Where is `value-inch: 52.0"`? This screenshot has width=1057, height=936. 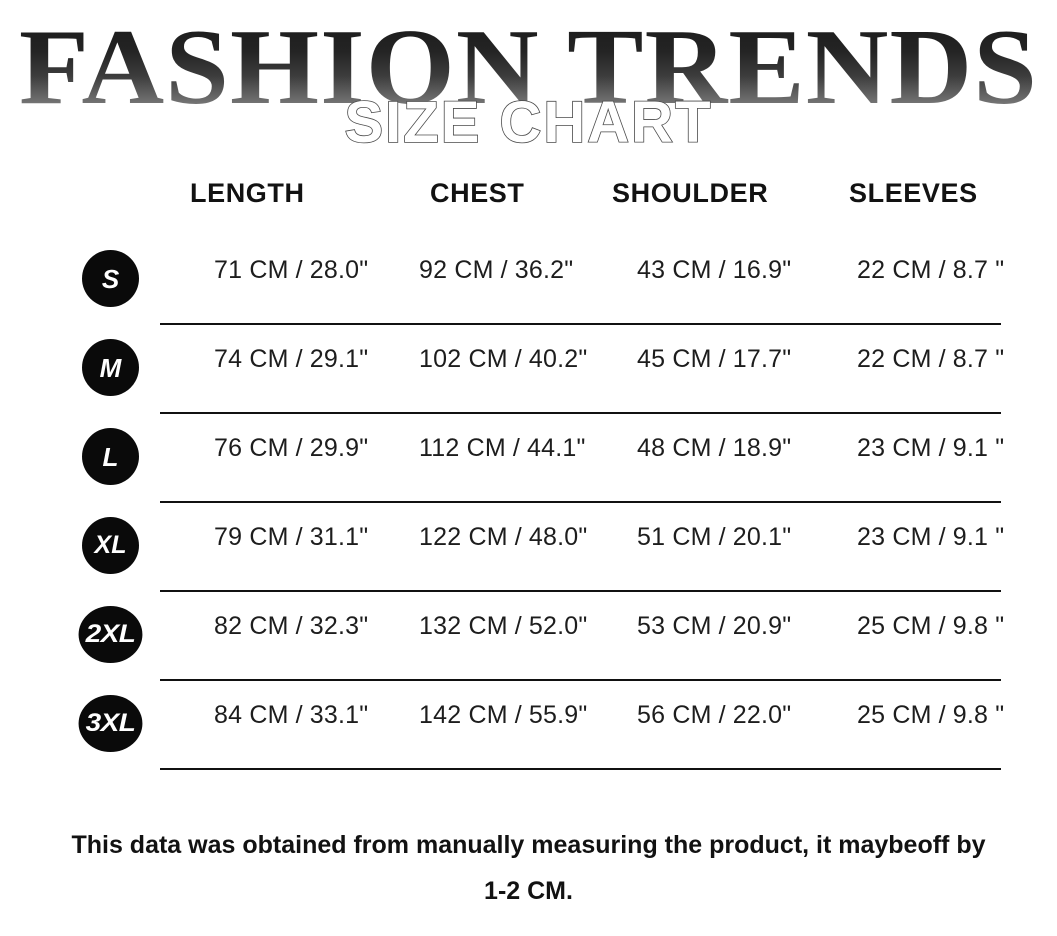 value-inch: 52.0" is located at coordinates (558, 626).